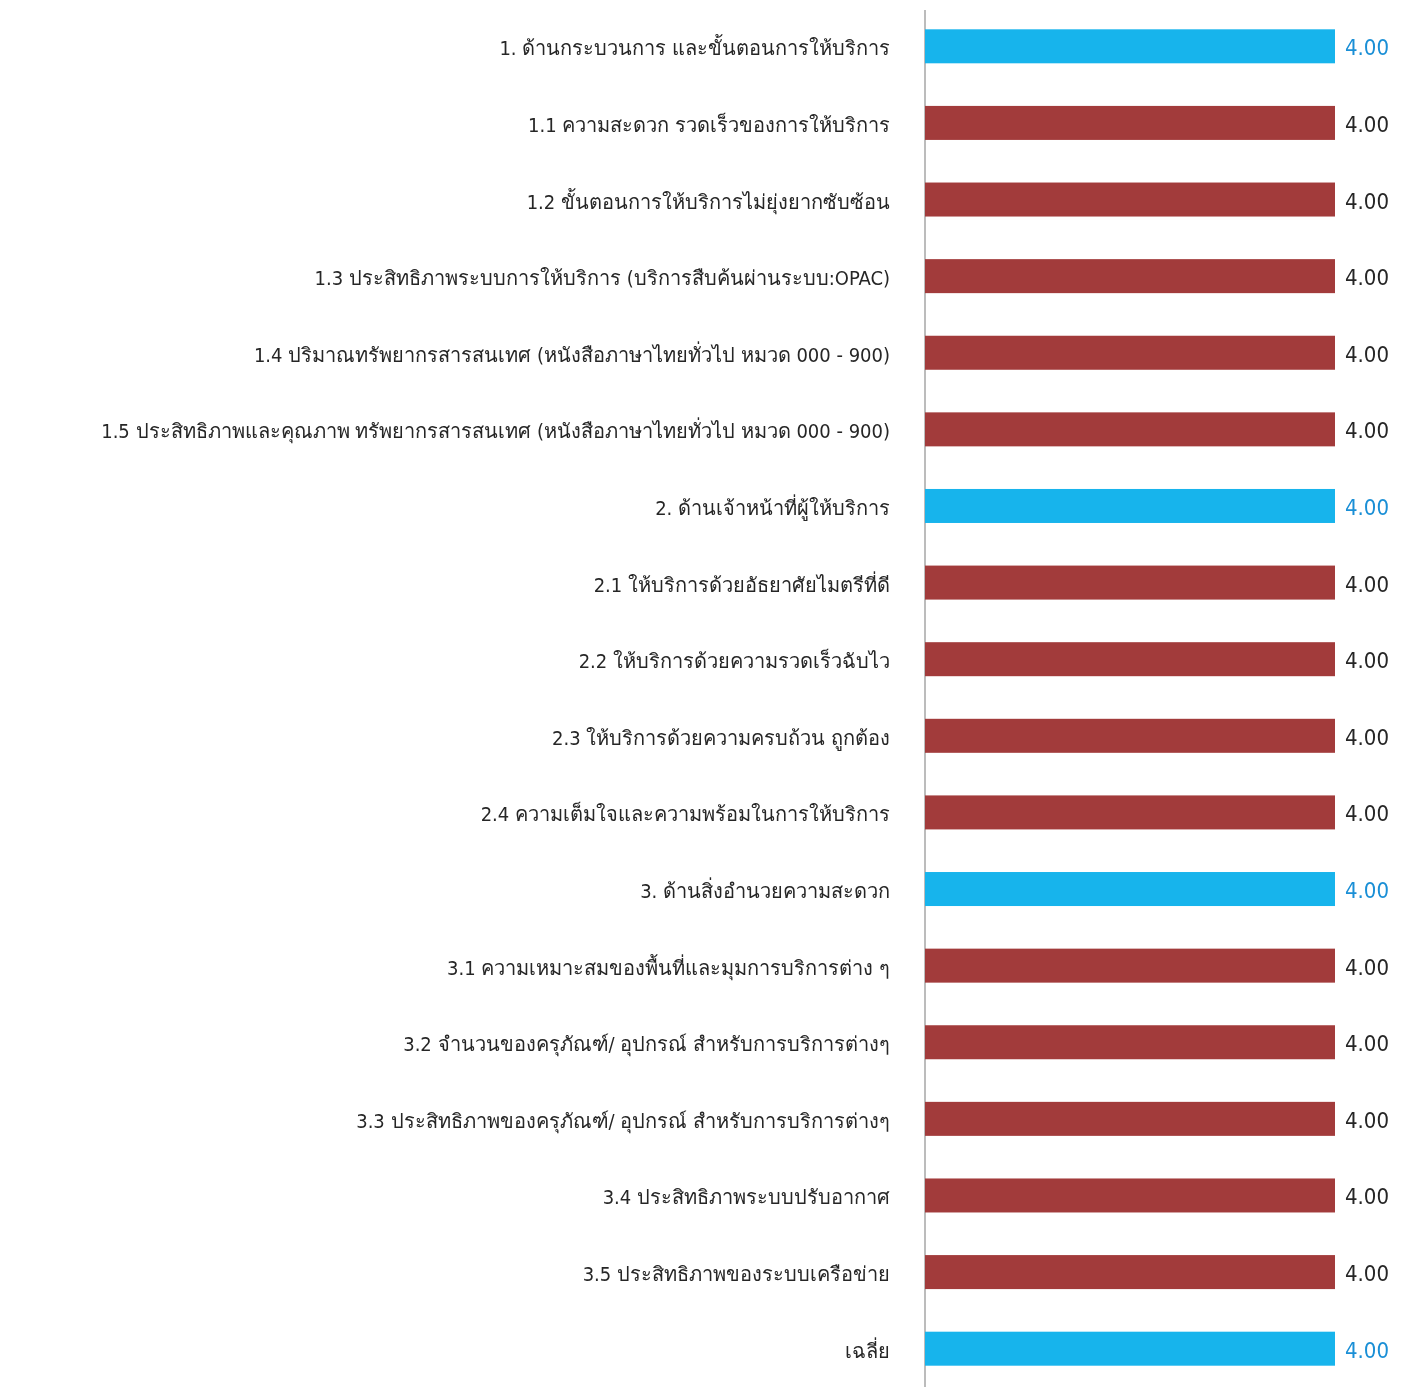  Describe the element at coordinates (495, 431) in the screenshot. I see `y-tick-label: 1.5 ประสิทธิภาพและคุณภาพ ทรัพยากรสารสนเทศ (หนังสือภาษาไทยทั่วไป หมวด 000 - 900)` at that location.